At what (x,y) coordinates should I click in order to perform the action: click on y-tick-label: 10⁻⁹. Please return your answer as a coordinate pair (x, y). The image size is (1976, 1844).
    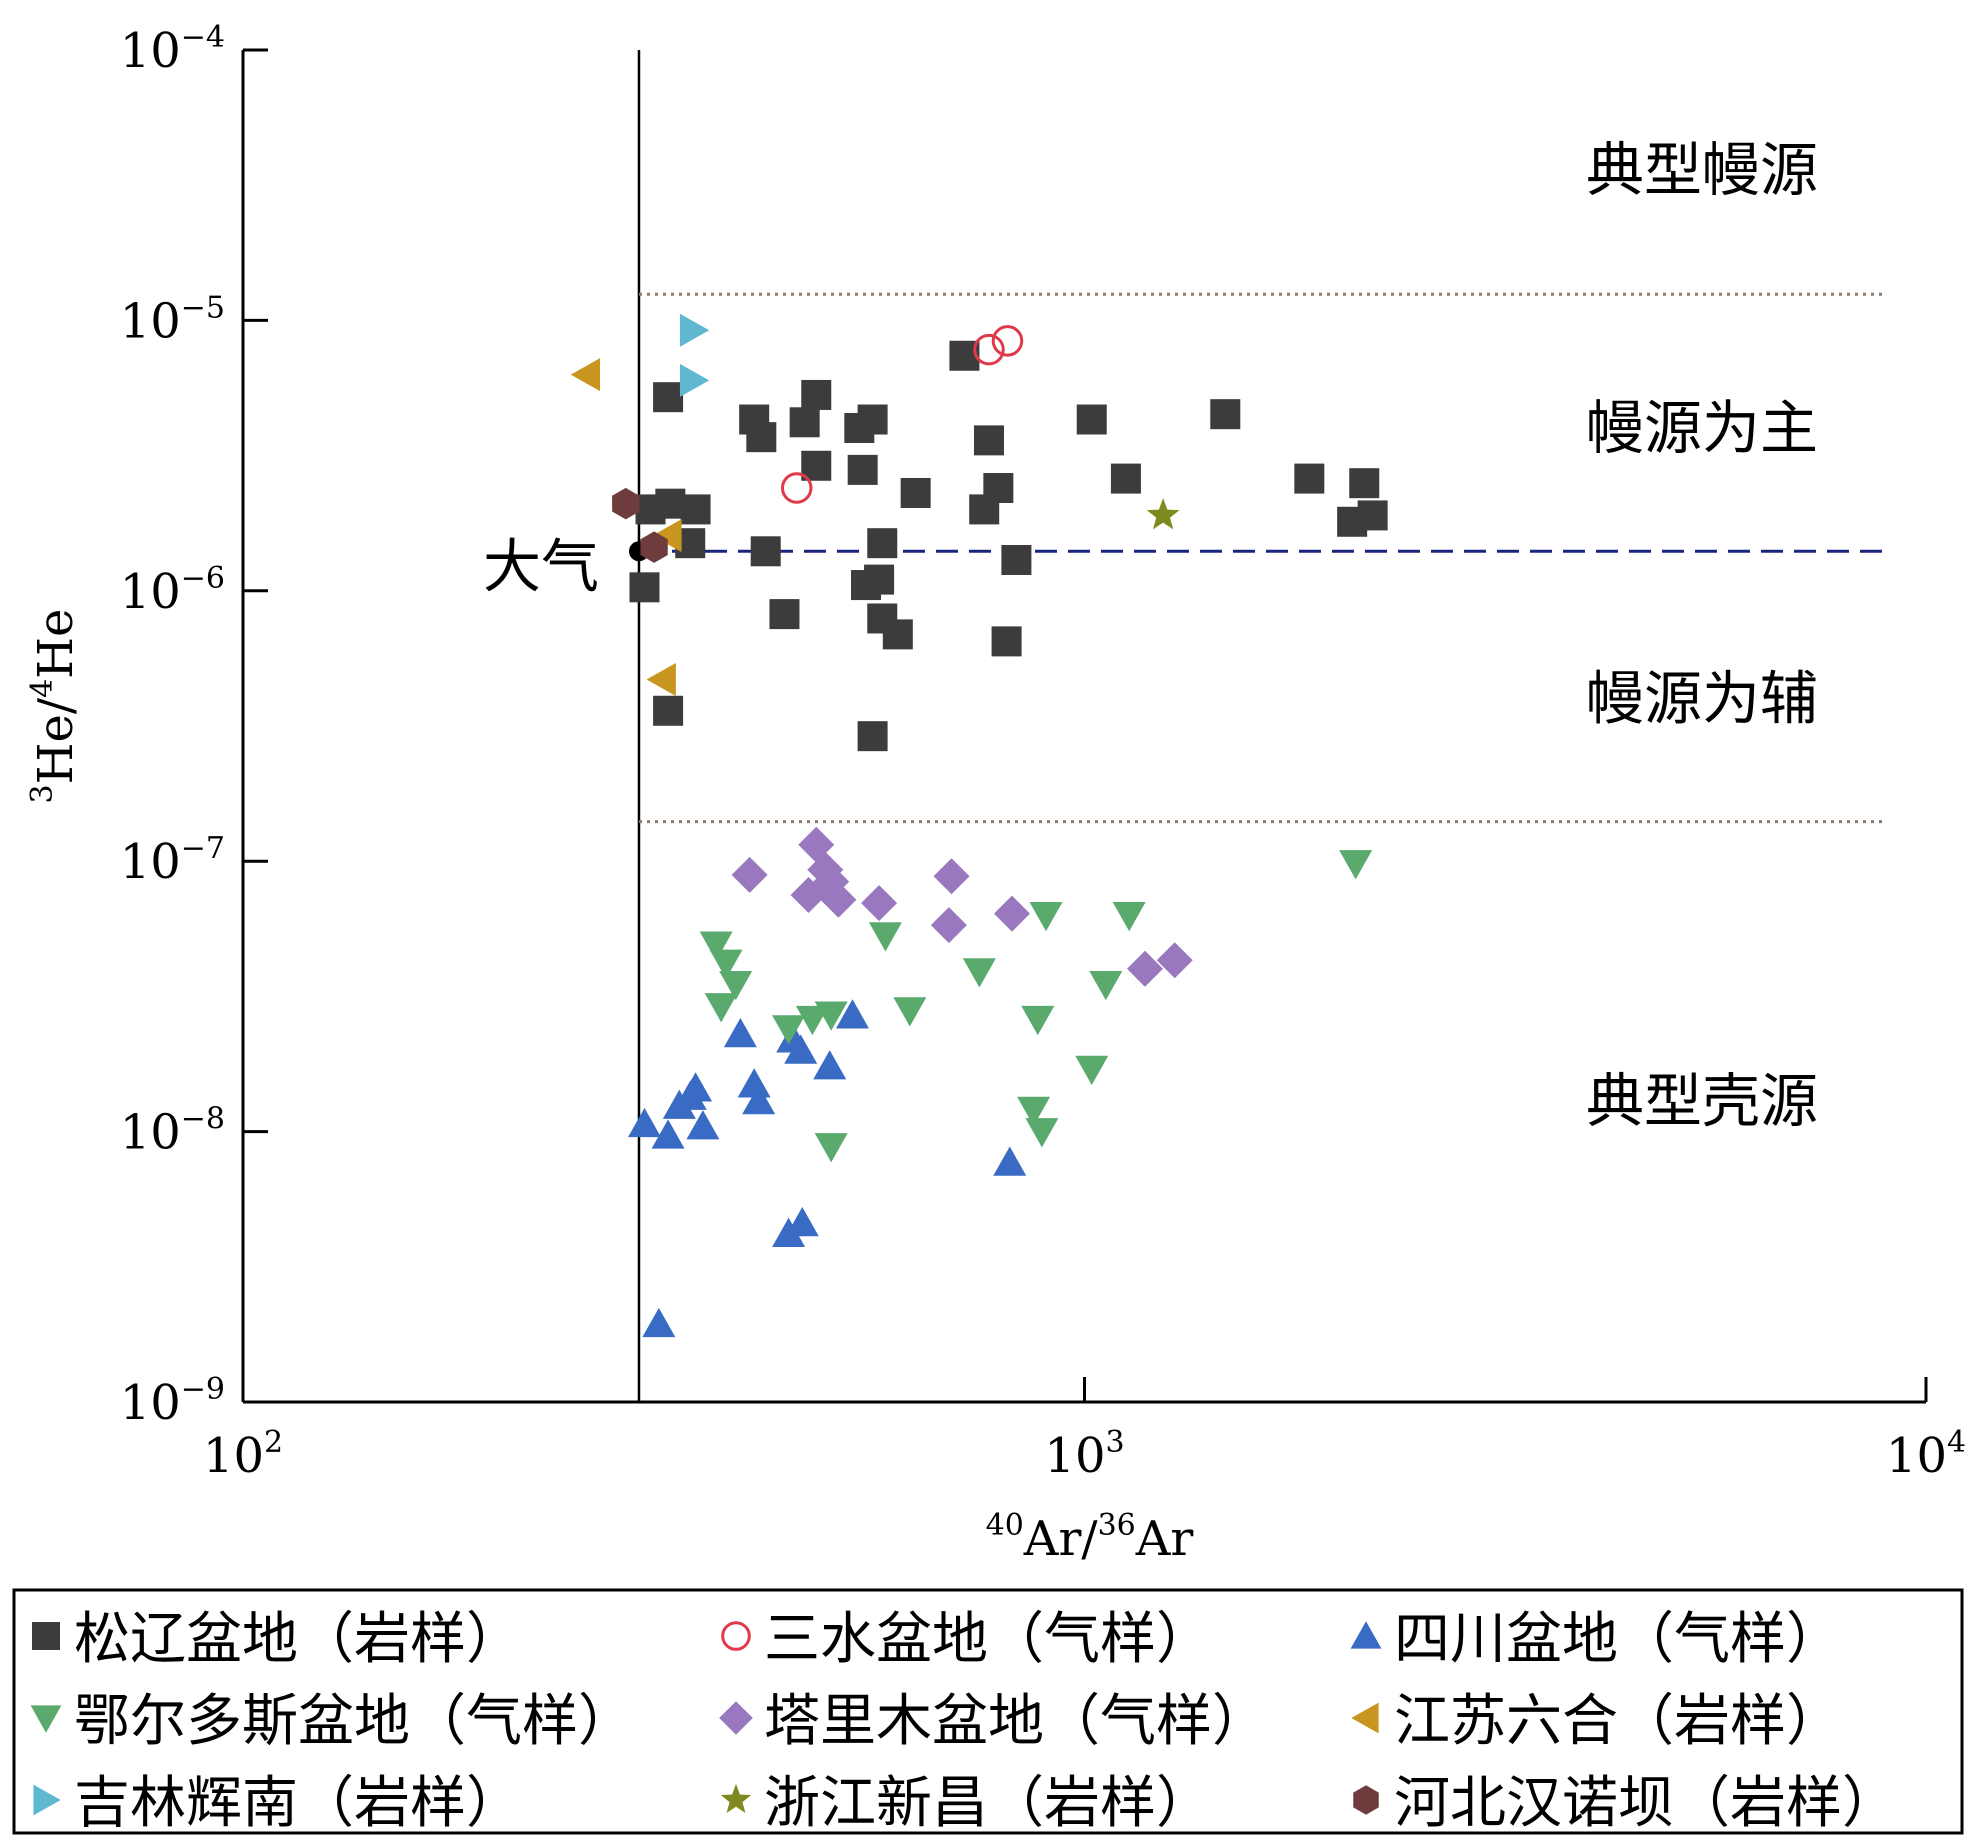
    Looking at the image, I should click on (172, 1401).